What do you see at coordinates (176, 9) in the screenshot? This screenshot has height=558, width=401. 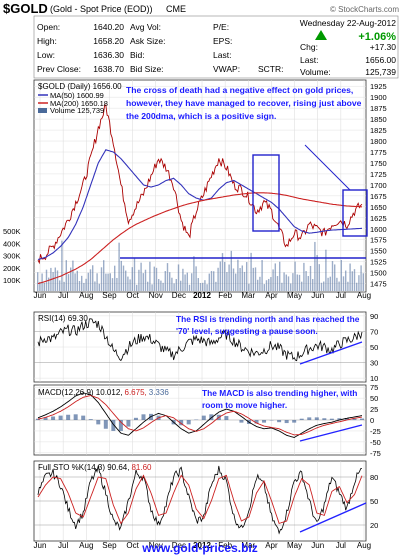 I see `exchange-label: CME` at bounding box center [176, 9].